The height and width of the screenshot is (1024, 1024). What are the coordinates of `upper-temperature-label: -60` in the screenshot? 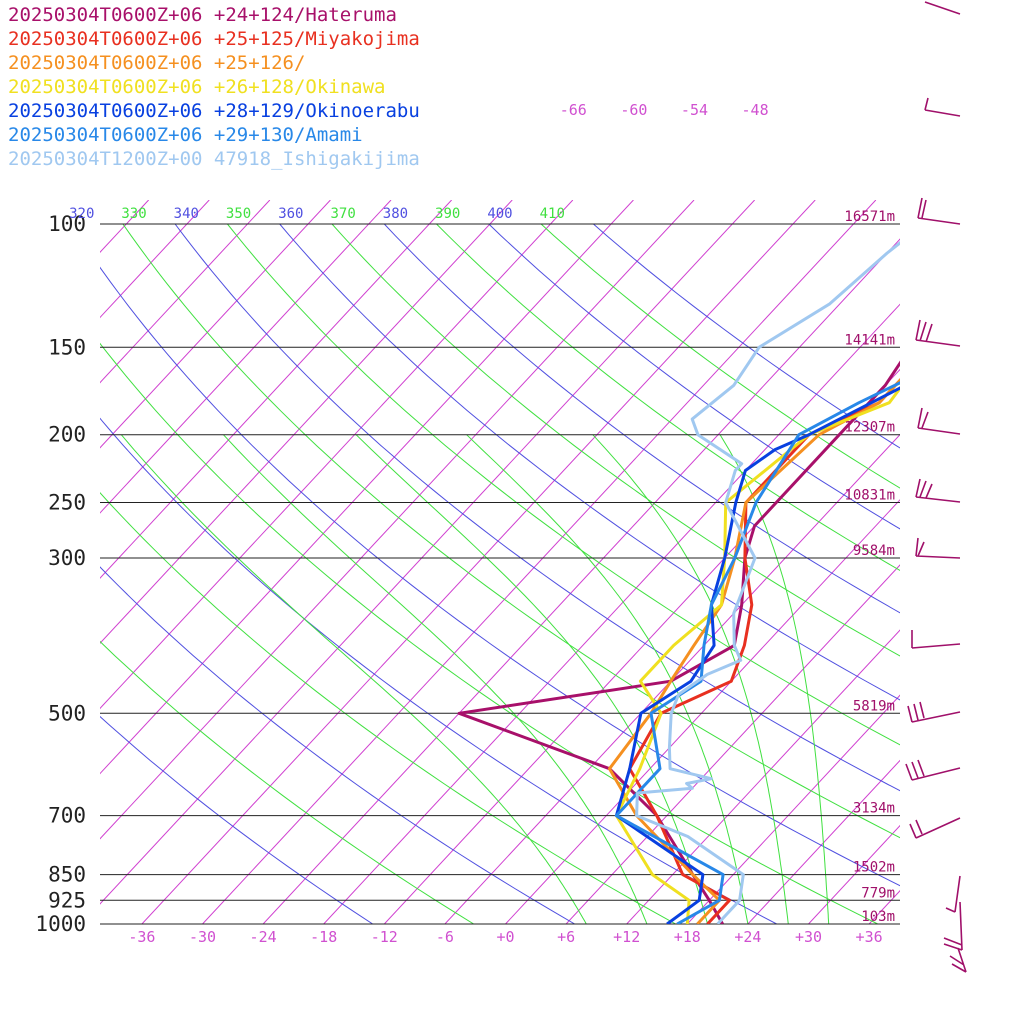 It's located at (633, 110).